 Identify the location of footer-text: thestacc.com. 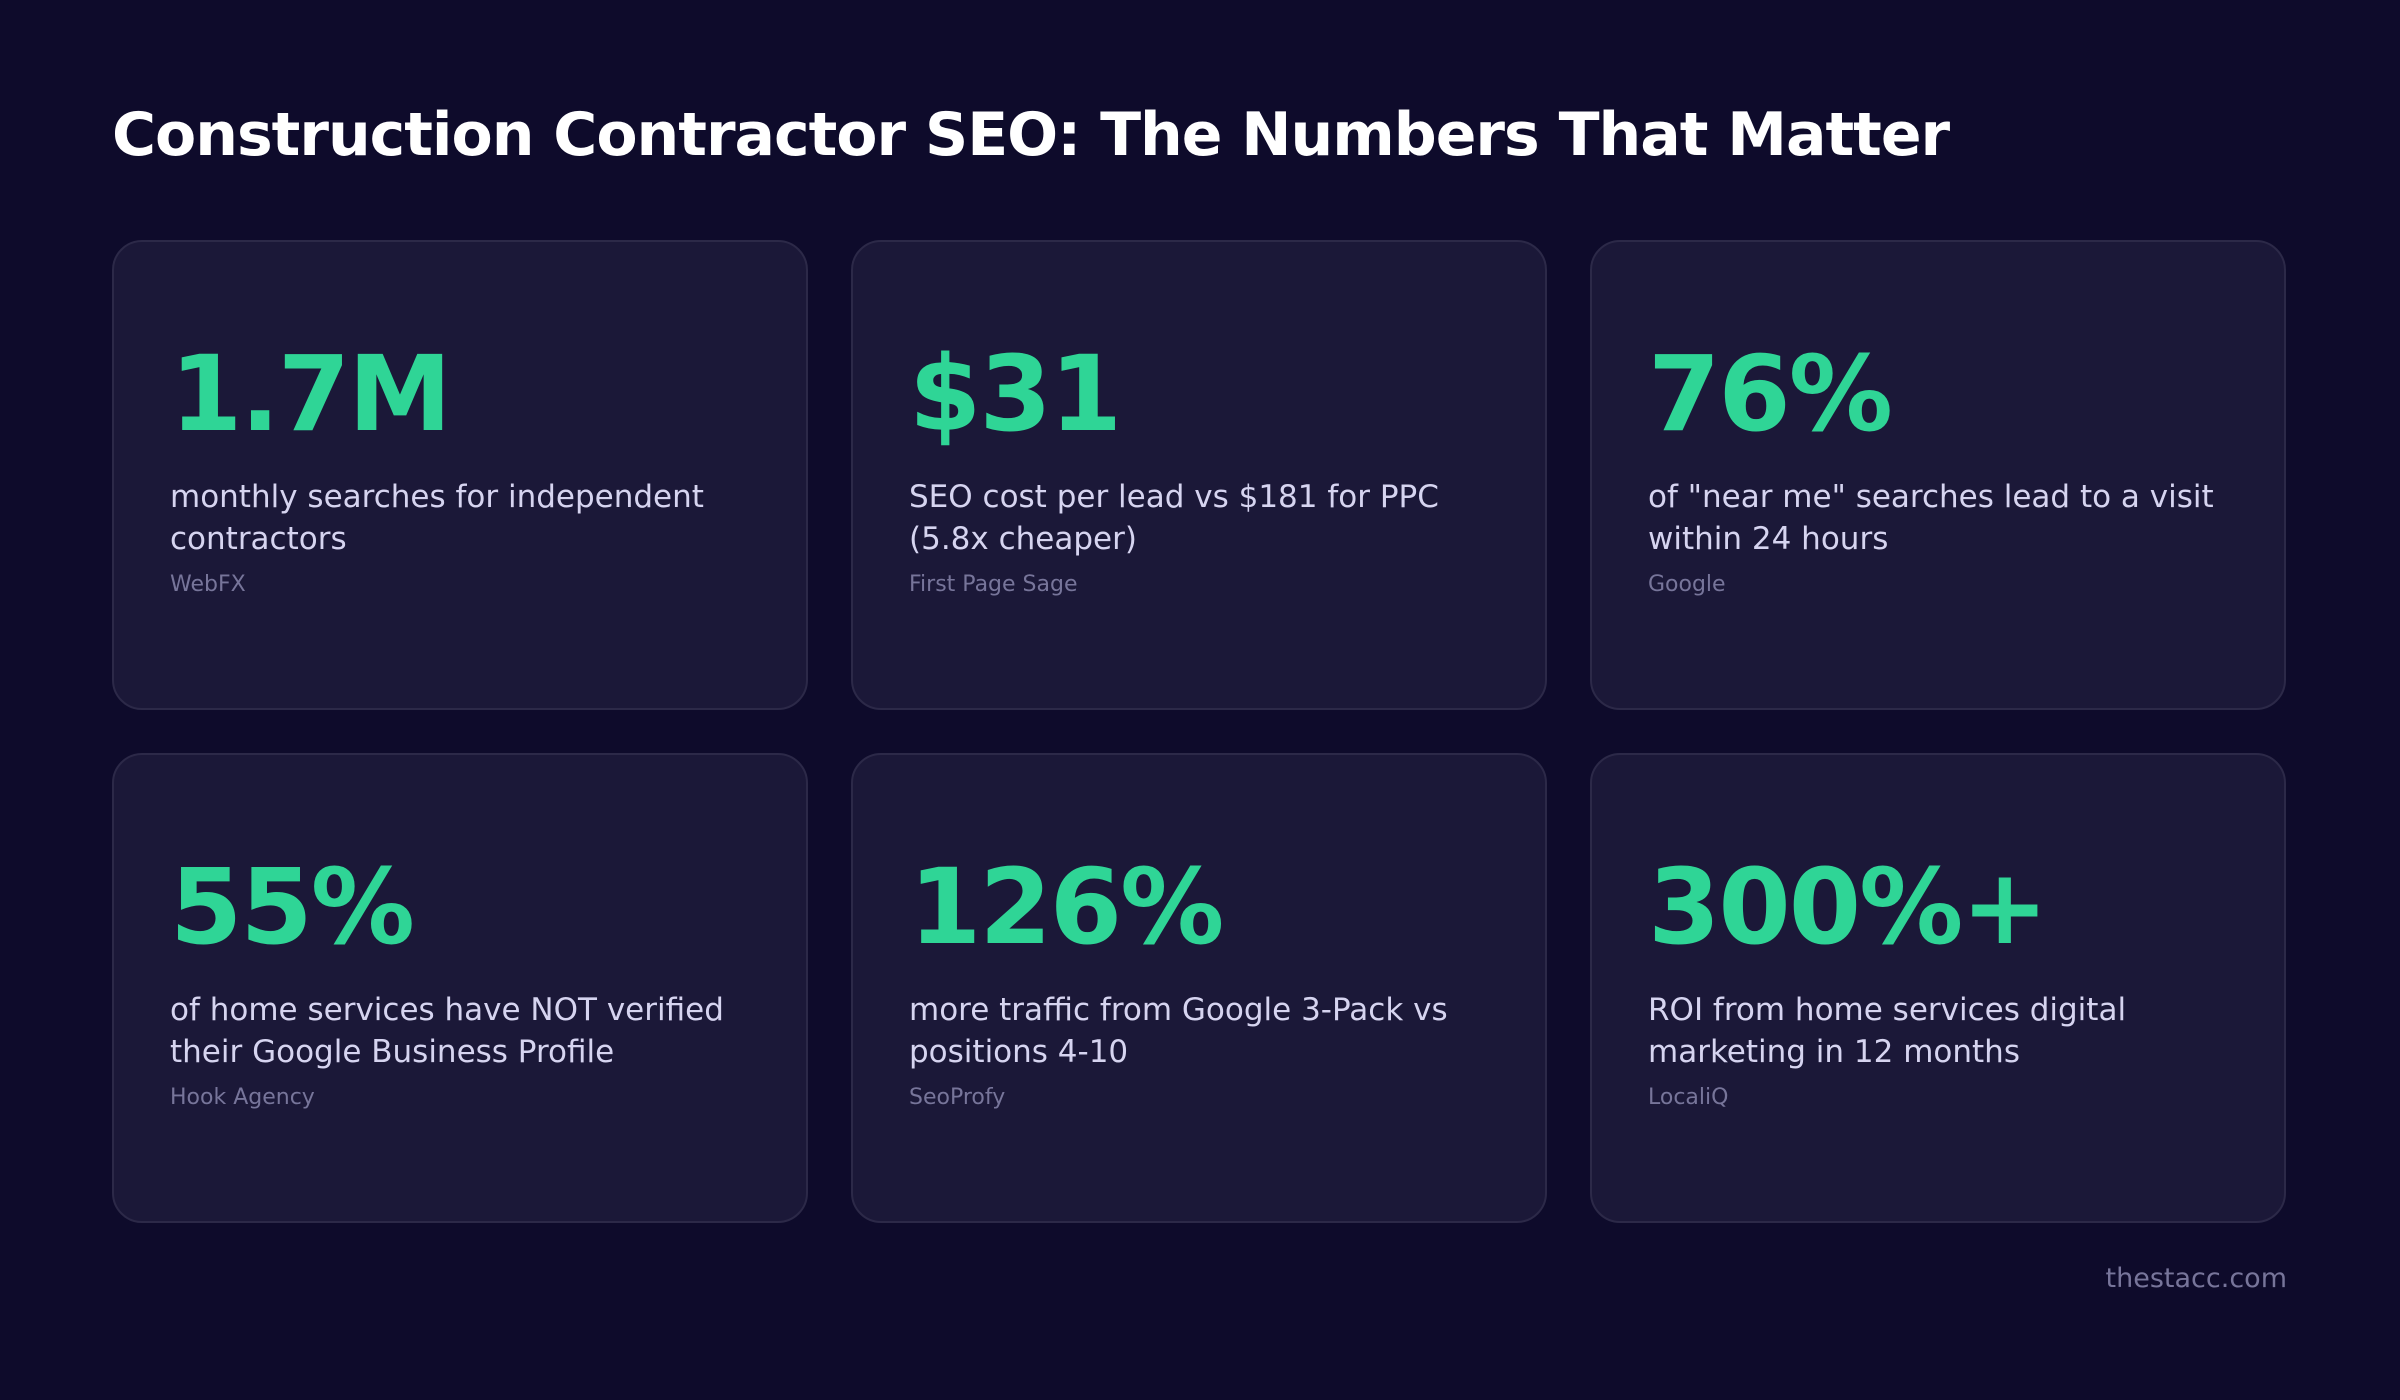
(2196, 1278).